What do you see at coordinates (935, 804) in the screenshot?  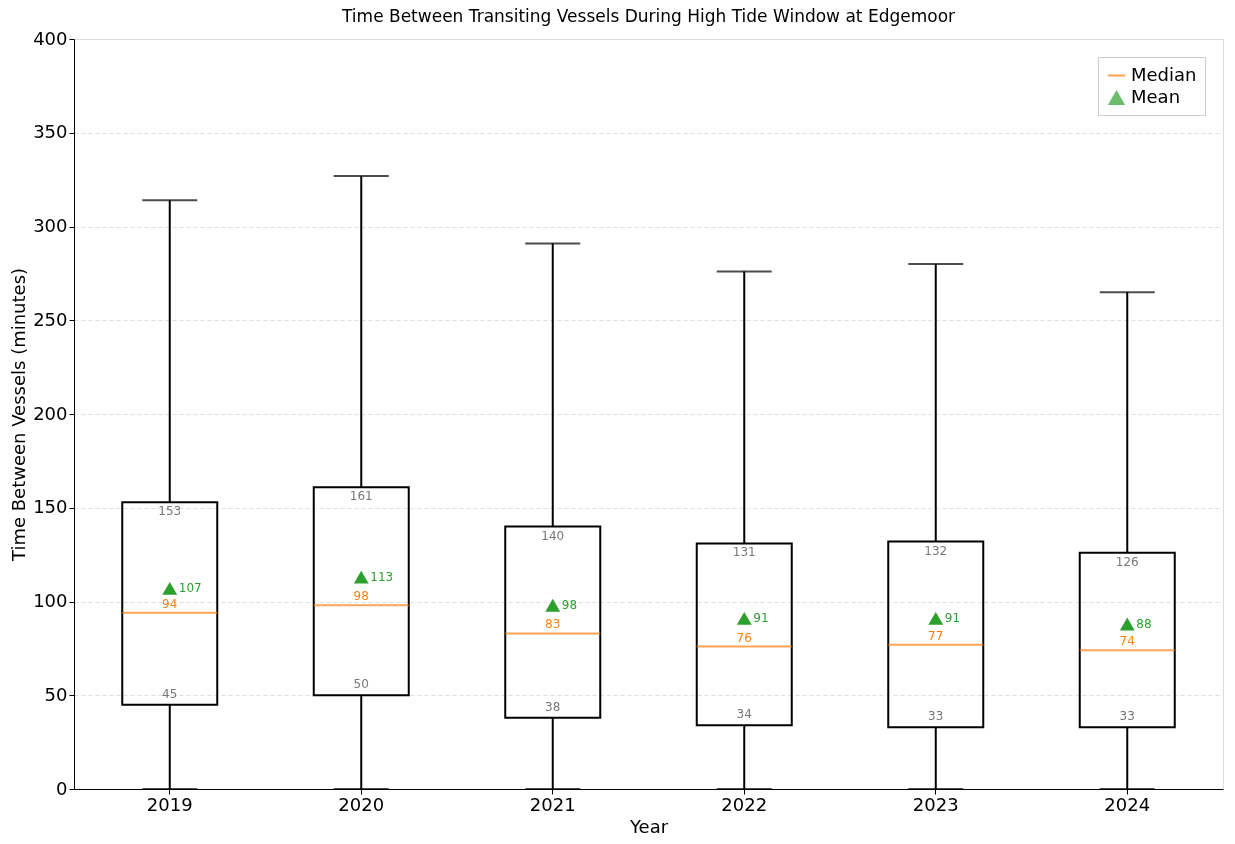 I see `x-tick-label: 2023` at bounding box center [935, 804].